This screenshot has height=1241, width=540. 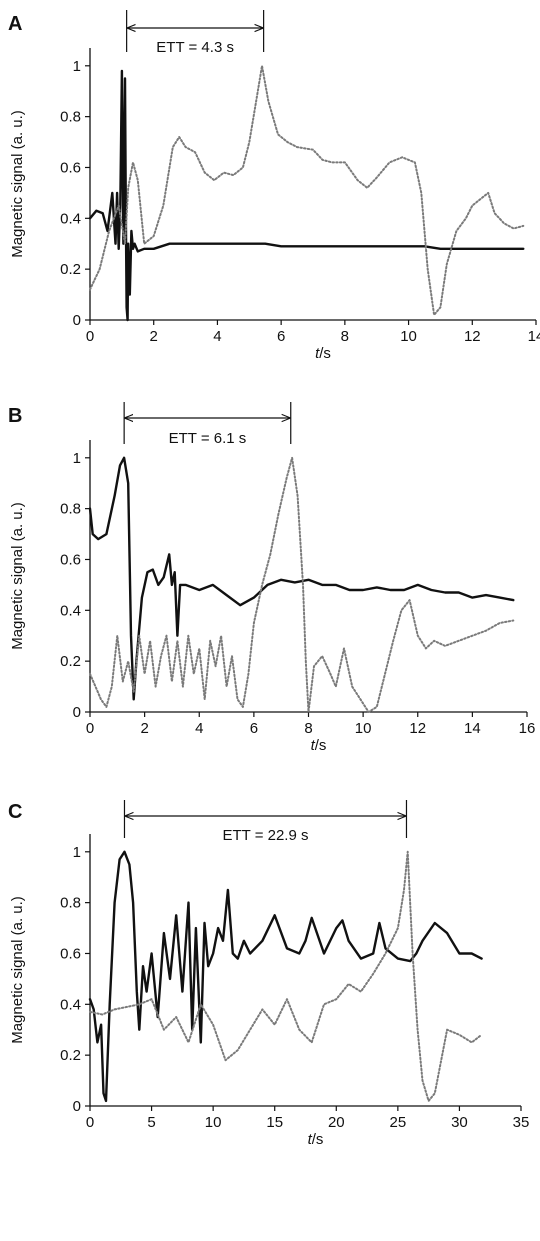 I want to click on x-tick-label: 25, so click(x=398, y=1122).